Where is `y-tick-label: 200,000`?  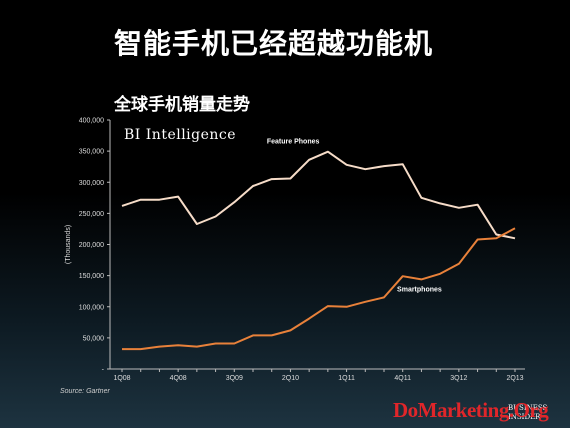 y-tick-label: 200,000 is located at coordinates (91, 245).